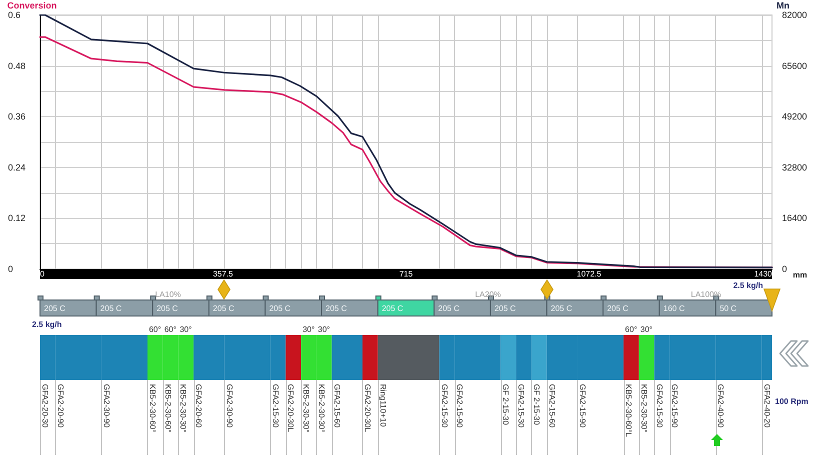  What do you see at coordinates (17, 167) in the screenshot?
I see `y-tick-label: 0.24` at bounding box center [17, 167].